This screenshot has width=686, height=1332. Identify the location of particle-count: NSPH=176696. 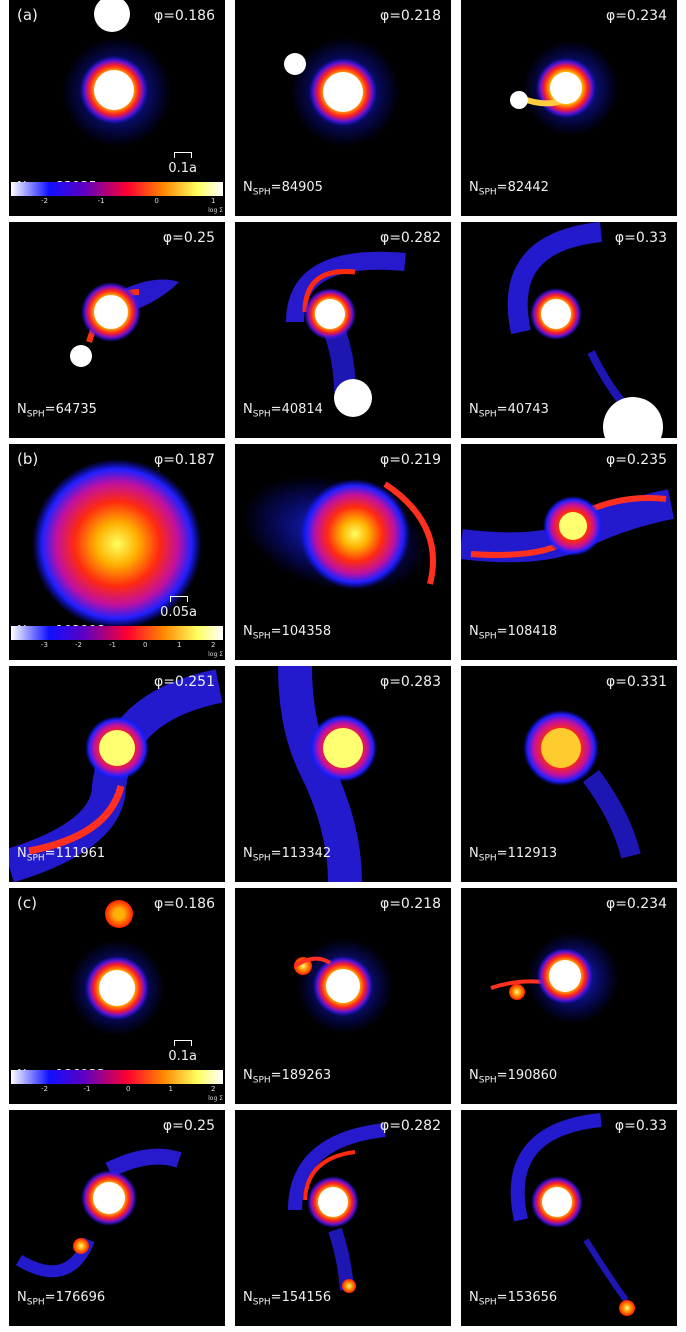
(61, 1299).